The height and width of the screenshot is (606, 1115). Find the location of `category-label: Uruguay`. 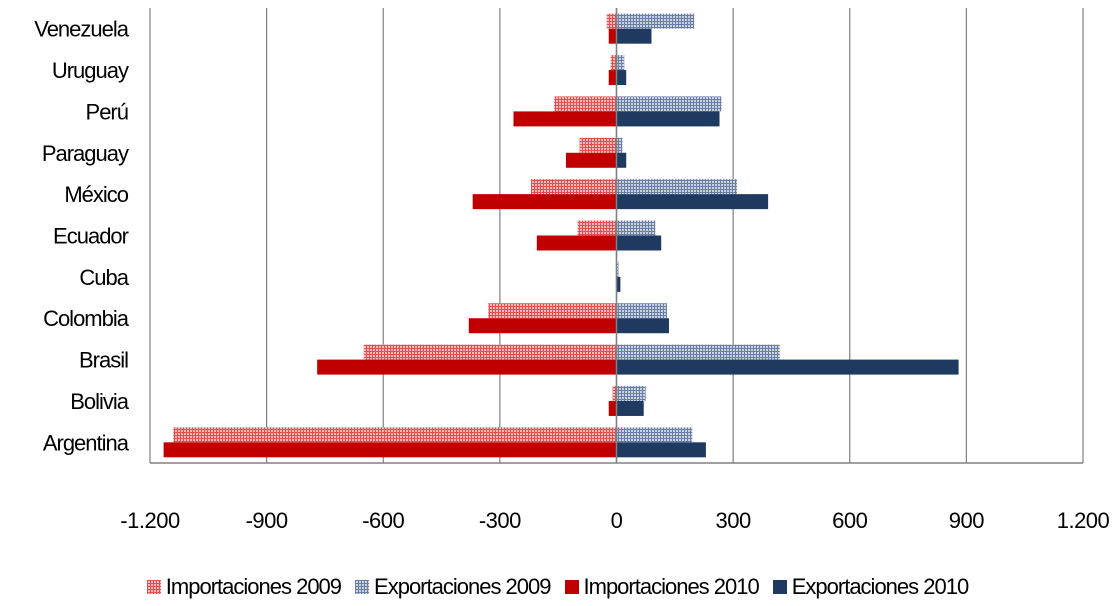

category-label: Uruguay is located at coordinates (90, 70).